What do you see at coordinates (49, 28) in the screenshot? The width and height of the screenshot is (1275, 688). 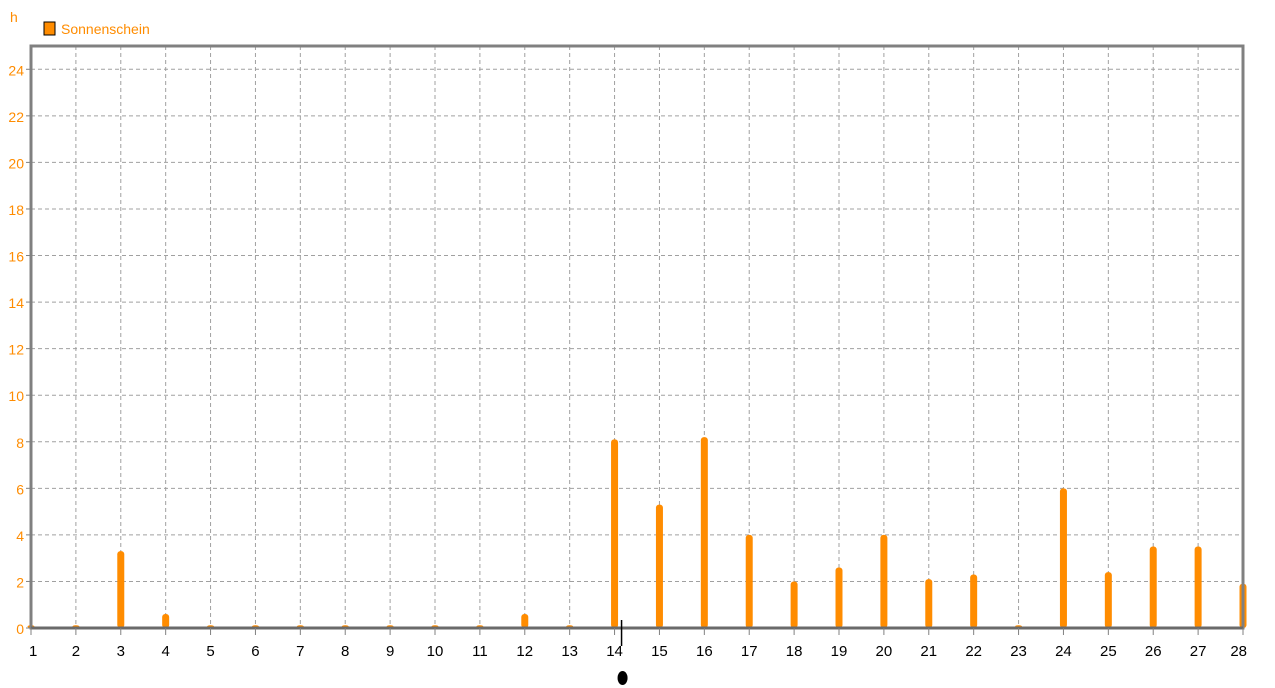 I see `legend-swatch` at bounding box center [49, 28].